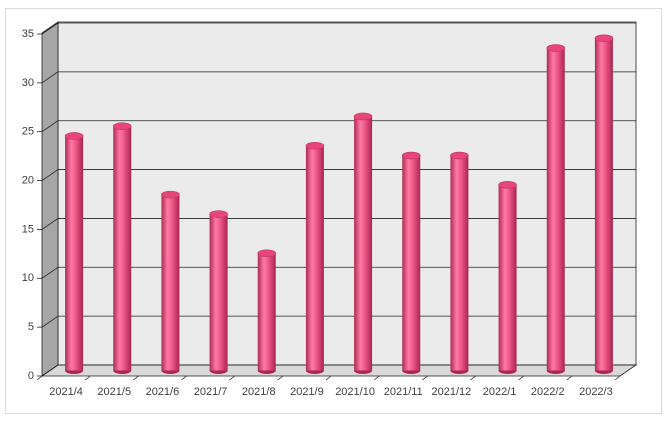  I want to click on x-tick-label: 2021/5, so click(114, 392).